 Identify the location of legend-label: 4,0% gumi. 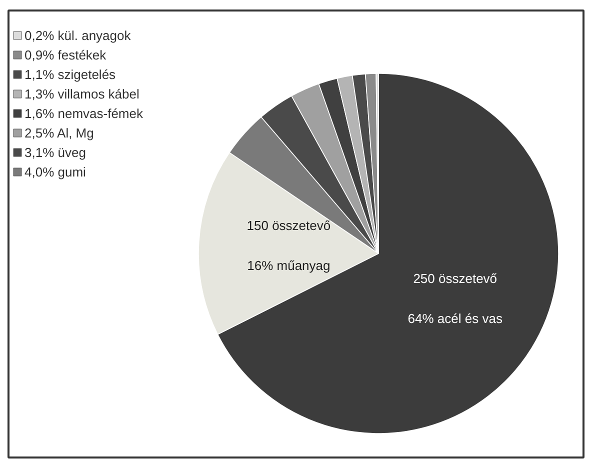
(55, 172).